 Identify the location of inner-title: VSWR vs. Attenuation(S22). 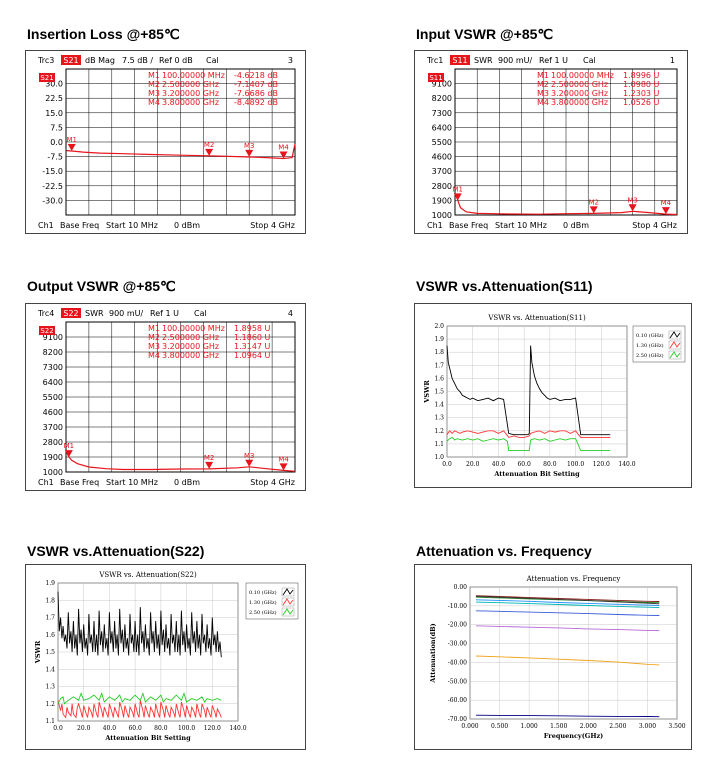
(147, 575).